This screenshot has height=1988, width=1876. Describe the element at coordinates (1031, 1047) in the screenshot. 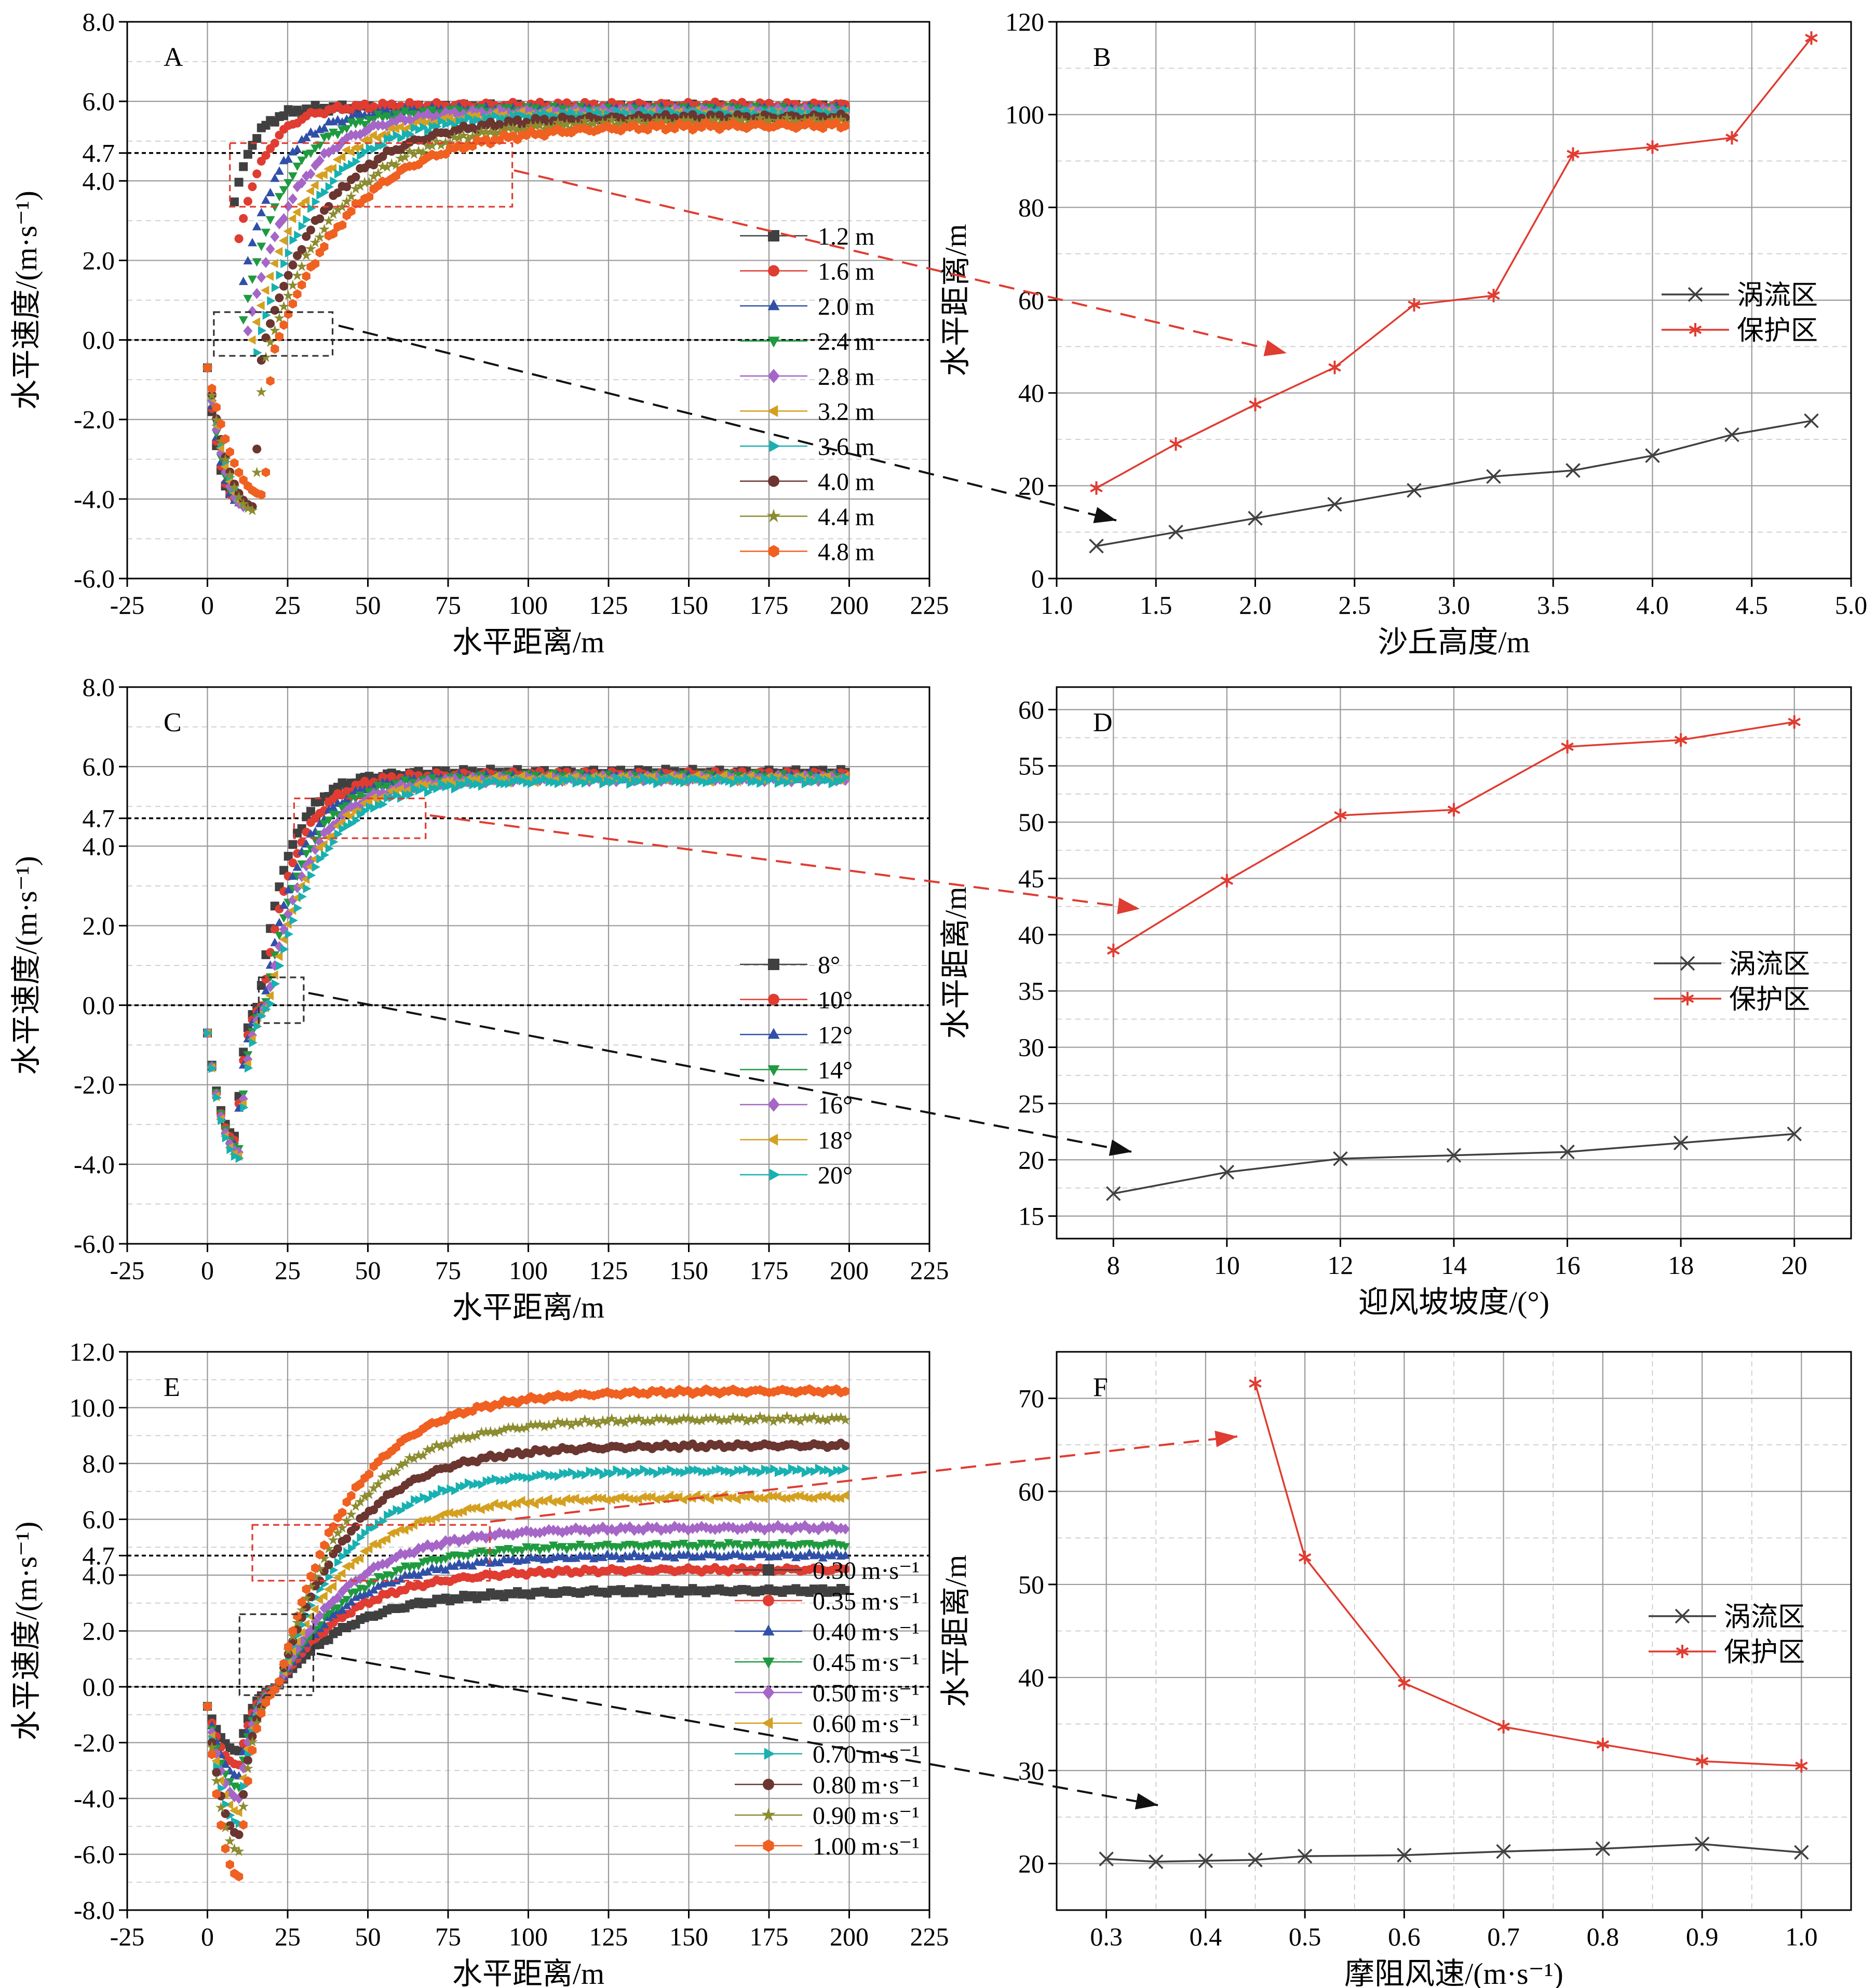

I see `panel-d-y-tick-label: 30` at that location.